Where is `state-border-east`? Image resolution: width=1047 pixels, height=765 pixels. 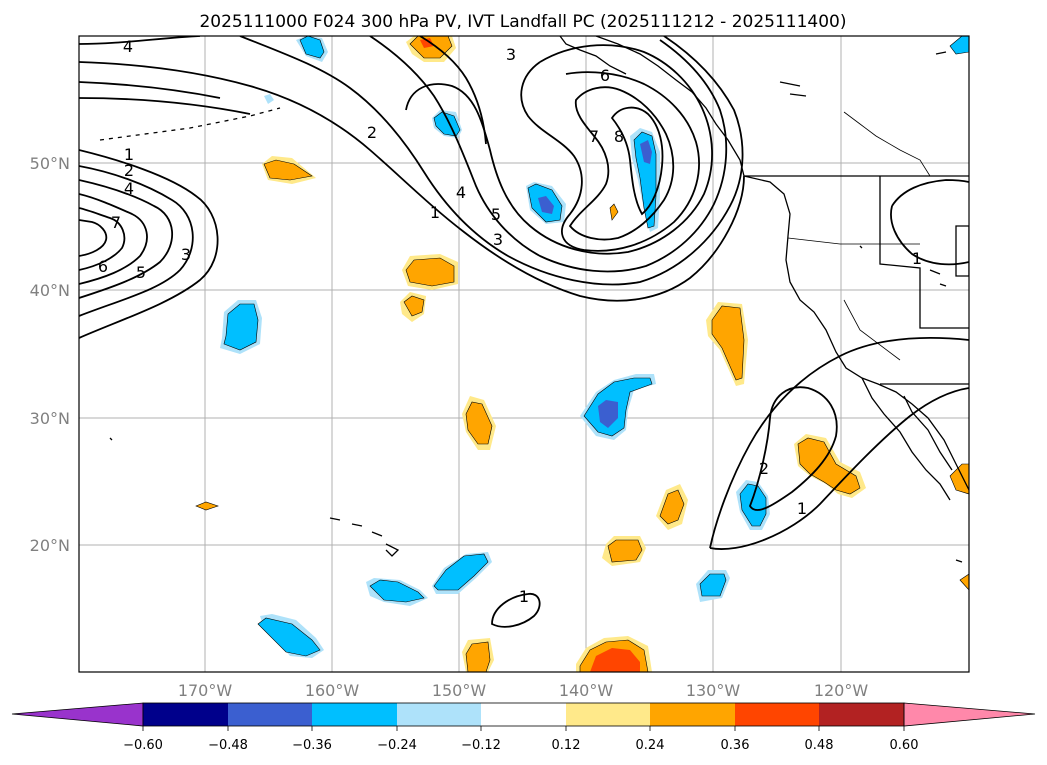
state-border-east is located at coordinates (962, 251).